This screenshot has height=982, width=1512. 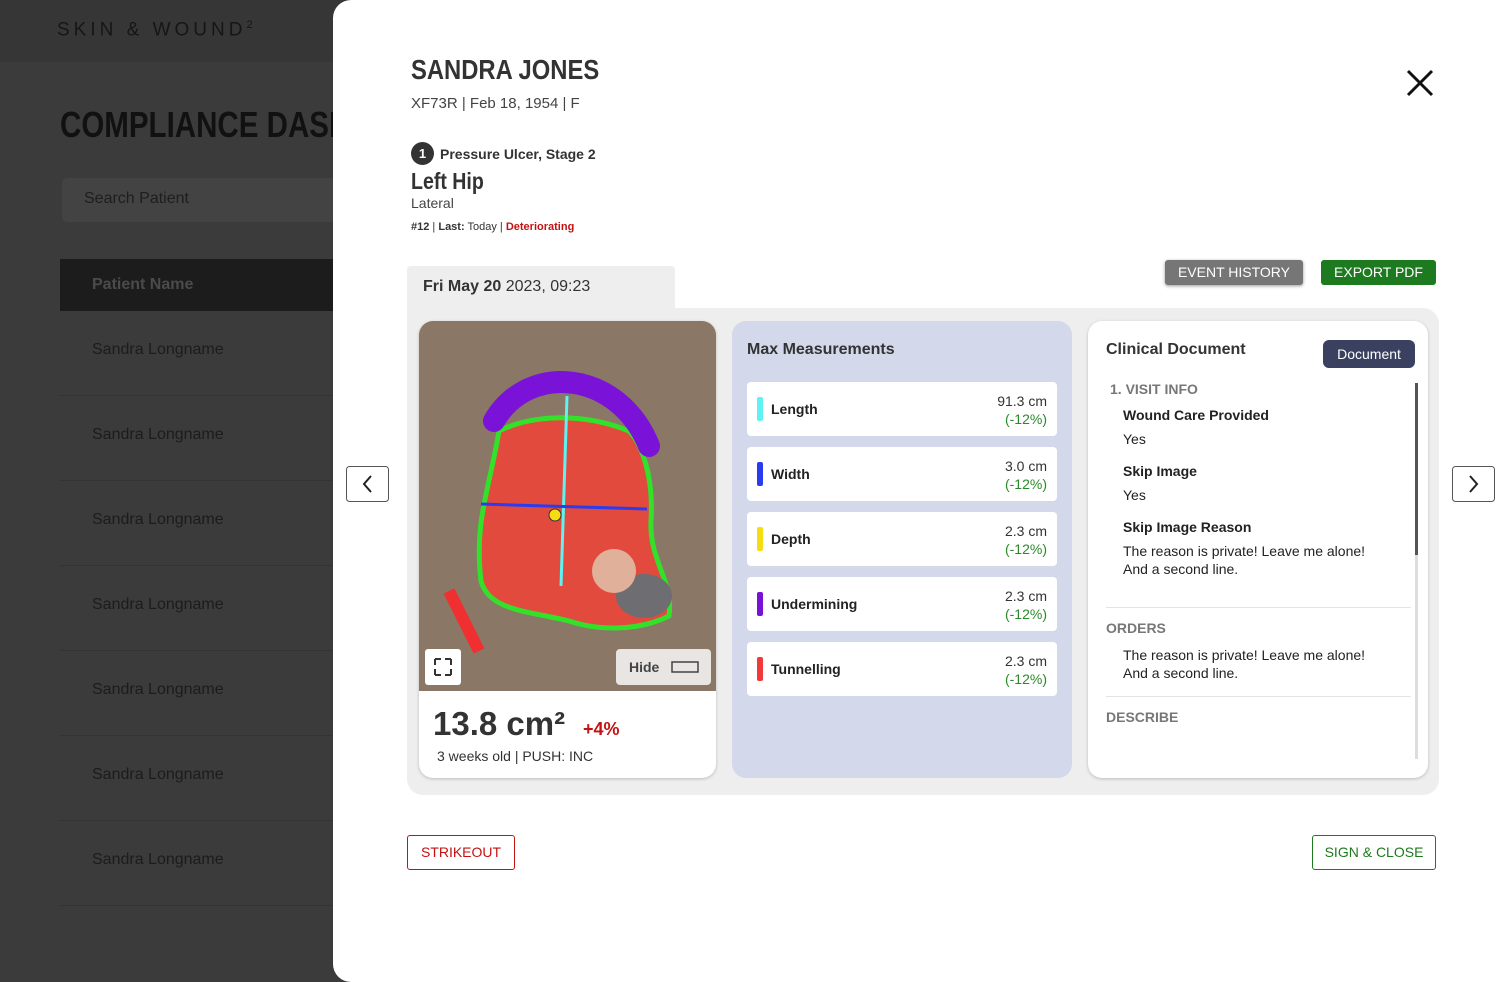 What do you see at coordinates (794, 409) in the screenshot?
I see `measurement-label: Length` at bounding box center [794, 409].